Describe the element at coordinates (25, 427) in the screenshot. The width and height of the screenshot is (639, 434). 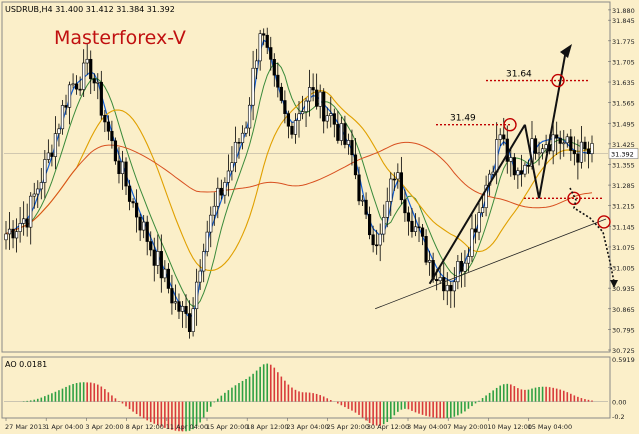
I see `x-tick-label: 27 Mar 2013` at that location.